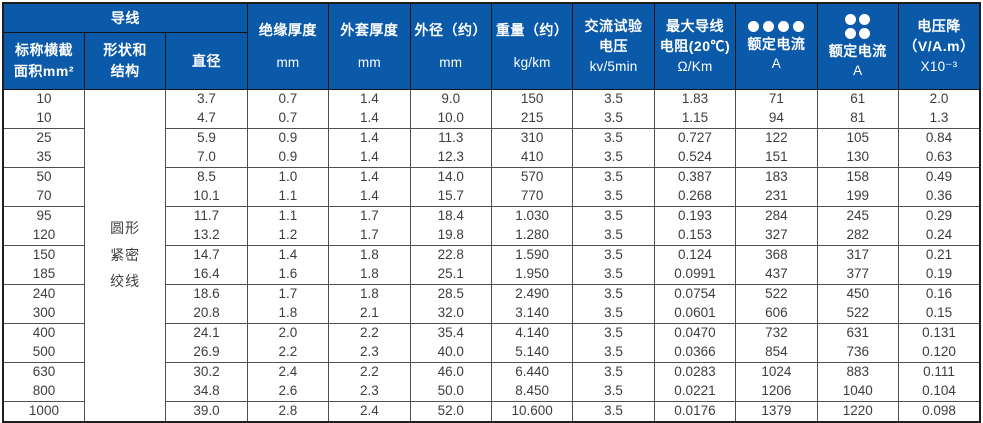  I want to click on cell-outer-diameter: 32.0, so click(450, 313).